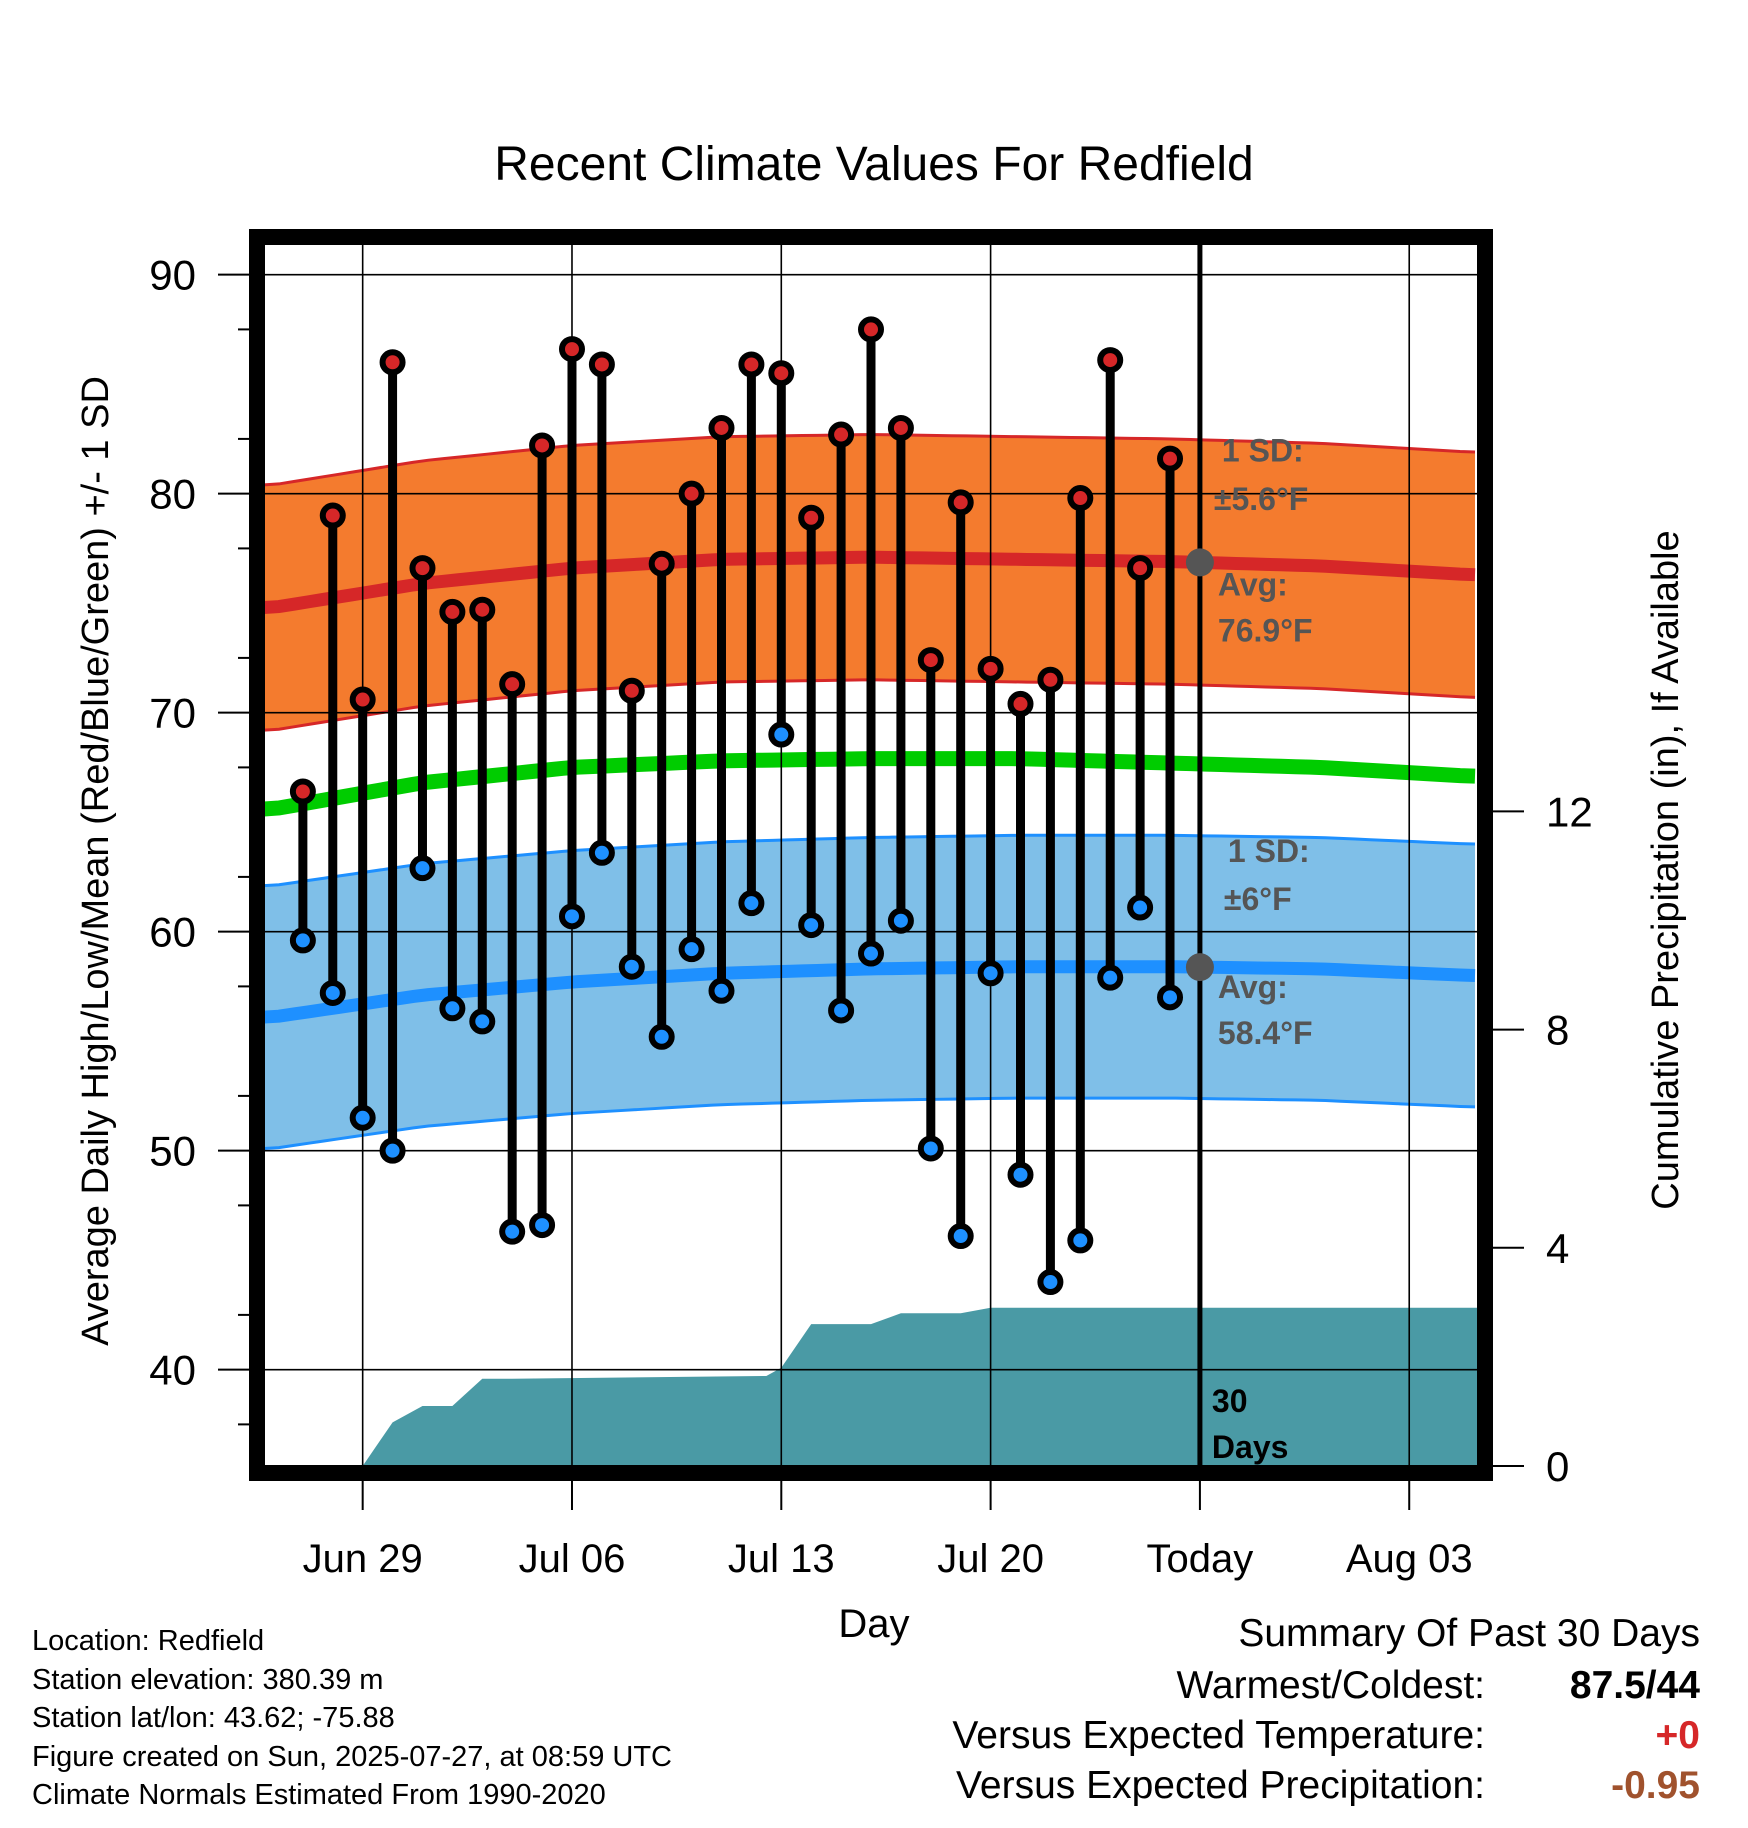 This screenshot has width=1748, height=1828. I want to click on low-avg-marker, so click(1199, 967).